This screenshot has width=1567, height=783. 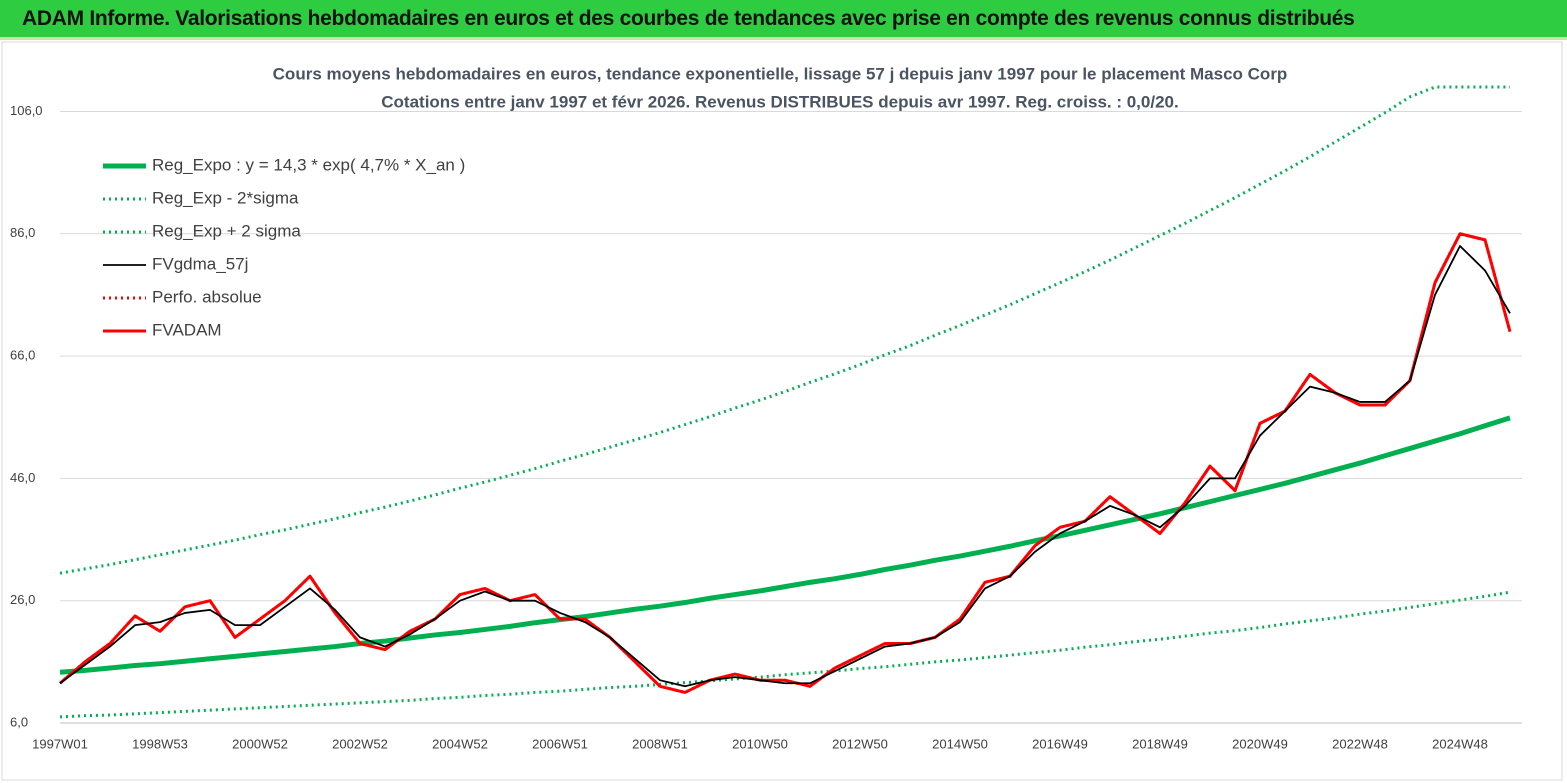 I want to click on x-tick-label: 2002W52, so click(x=360, y=743).